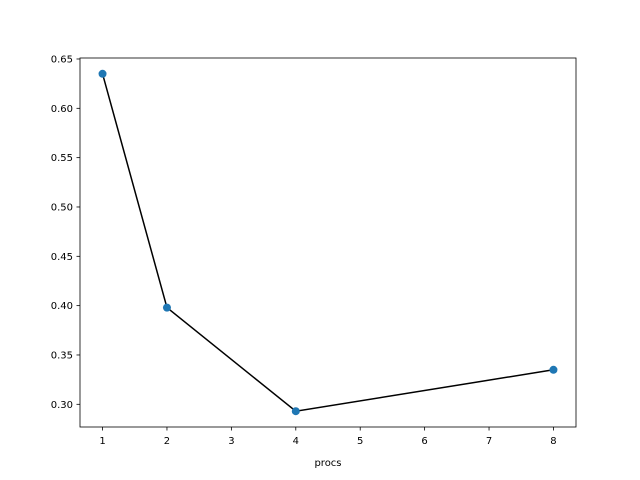  I want to click on x-tick-label: 1, so click(102, 441).